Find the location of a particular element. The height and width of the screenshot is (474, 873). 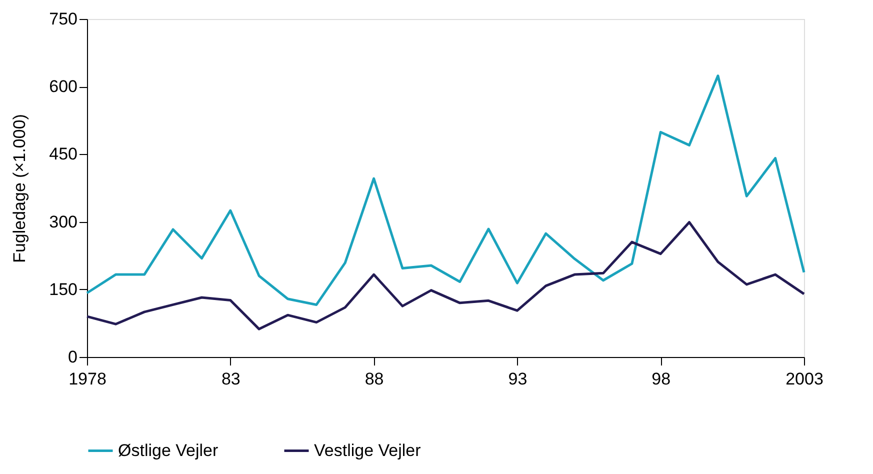

legend-label: Østlige Vejler is located at coordinates (168, 450).